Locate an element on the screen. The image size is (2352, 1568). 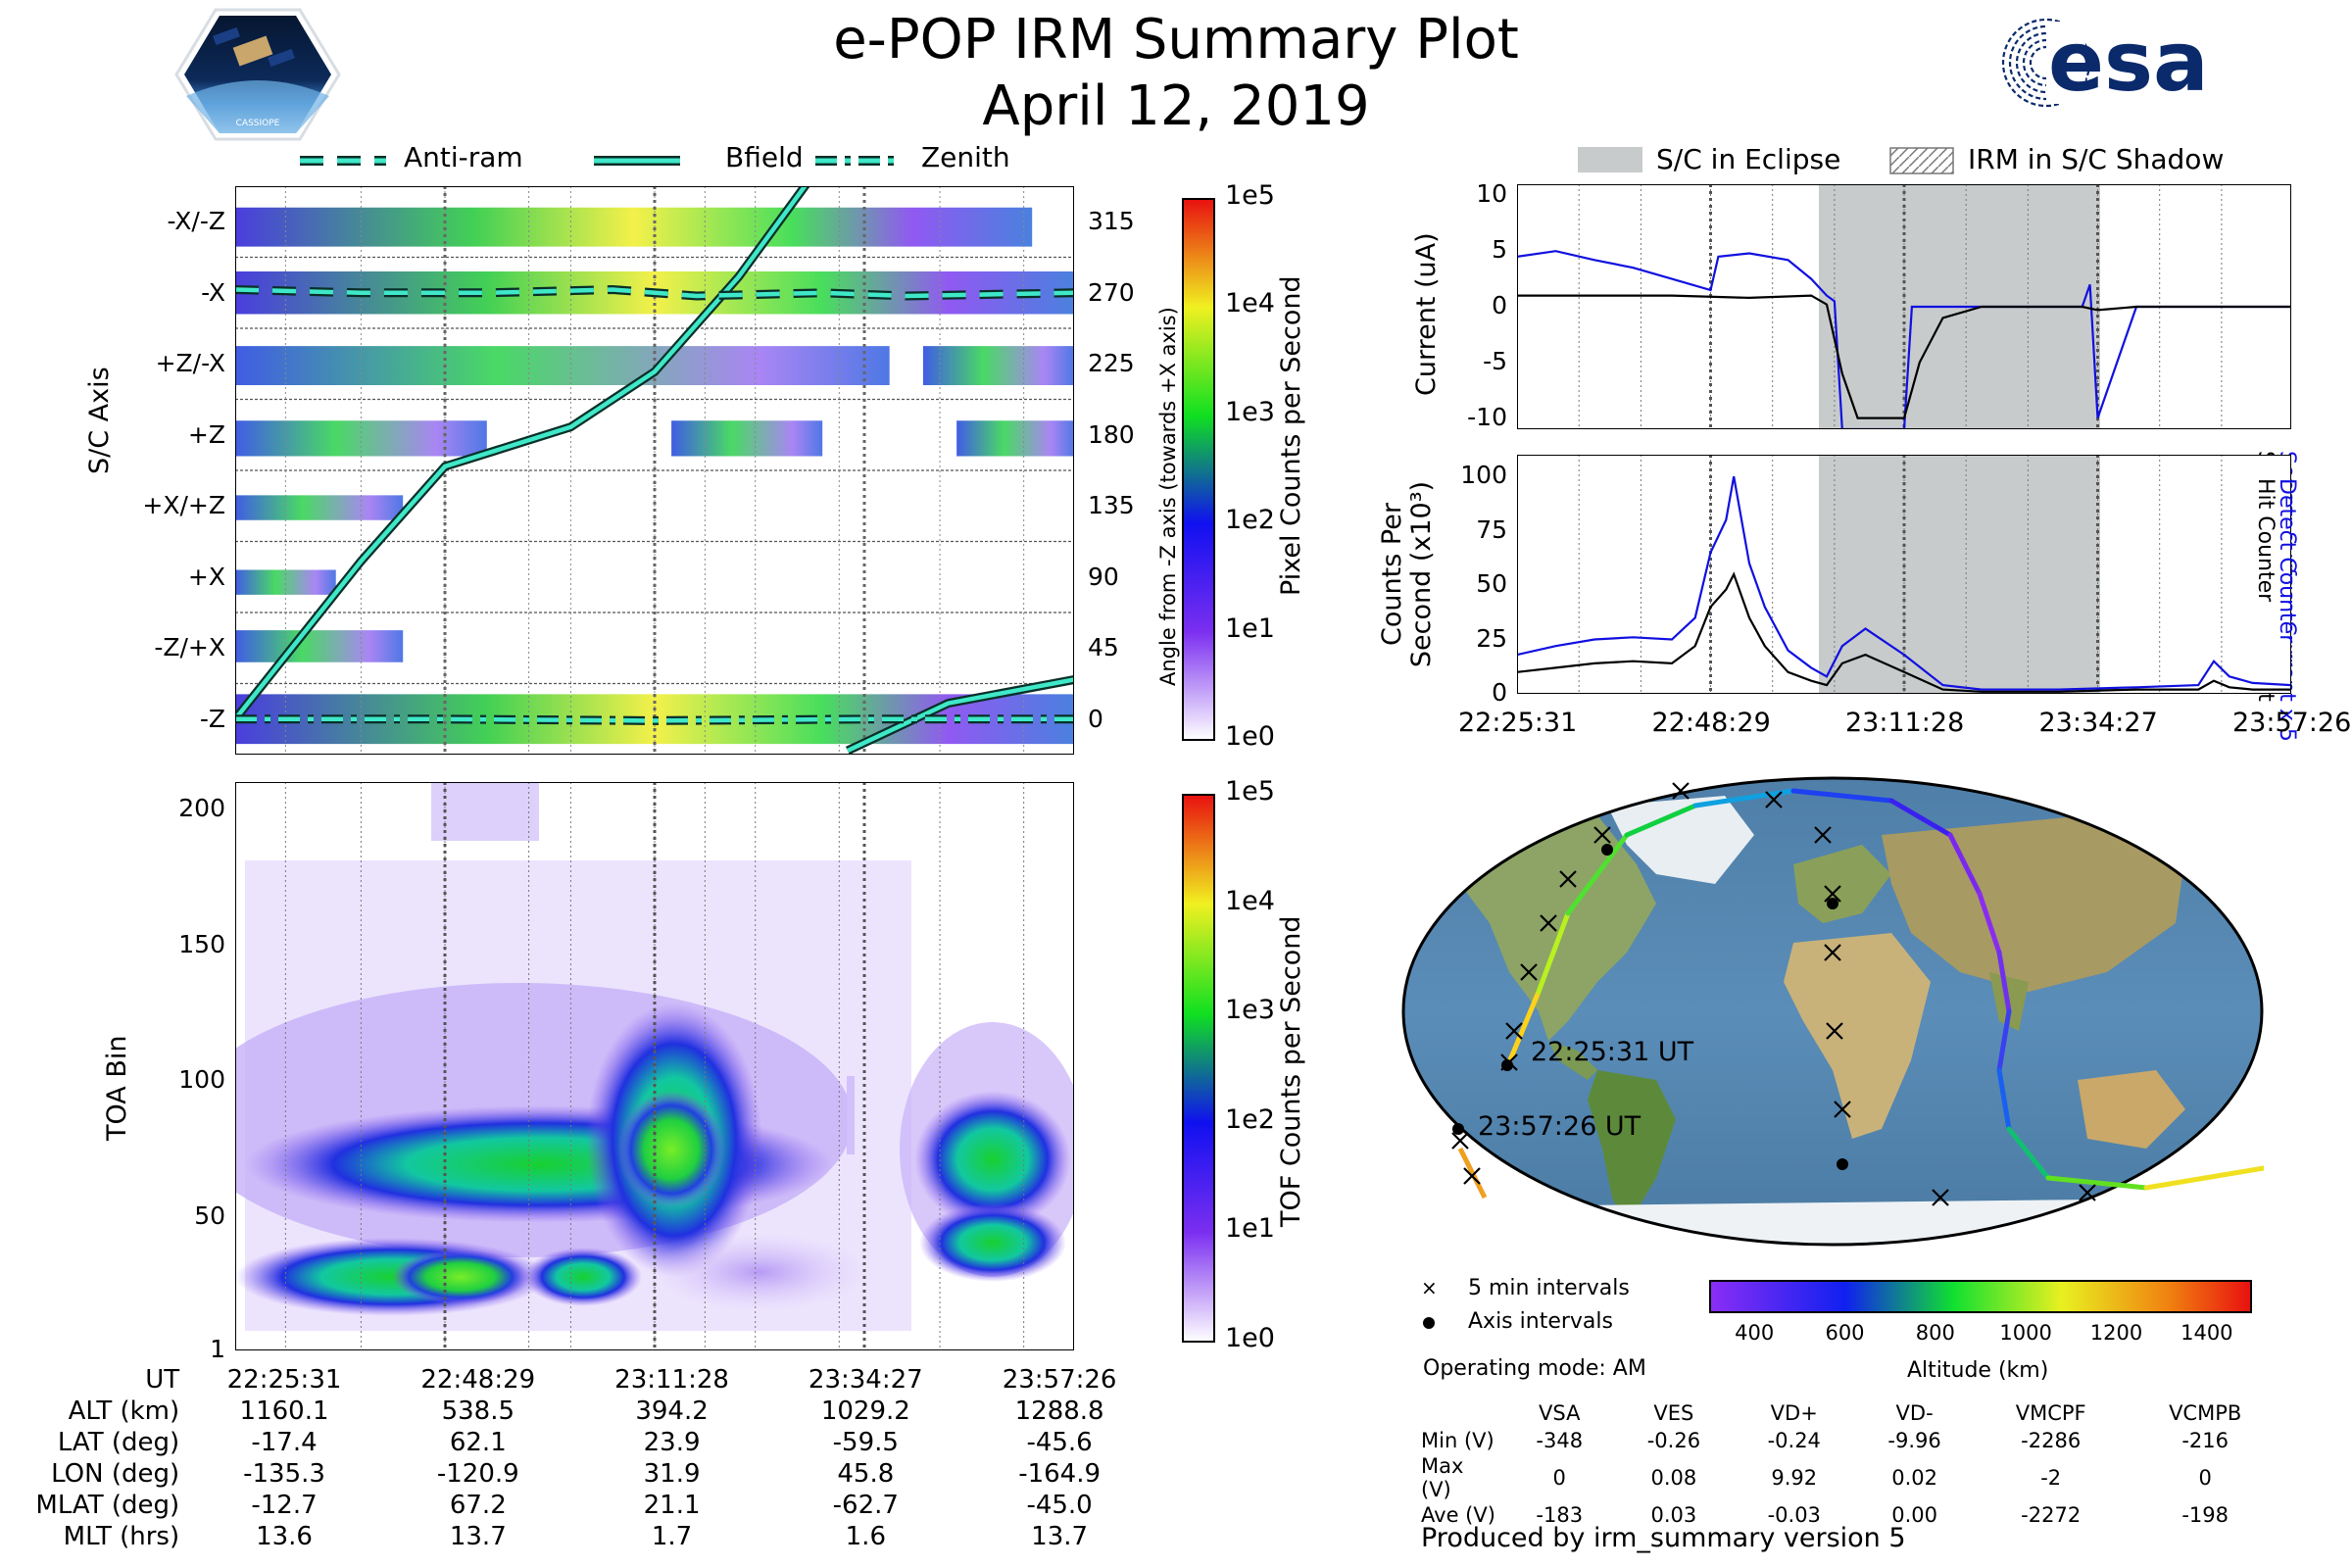
top-legend: Anti-ram Bfield Zenith is located at coordinates (696, 160).